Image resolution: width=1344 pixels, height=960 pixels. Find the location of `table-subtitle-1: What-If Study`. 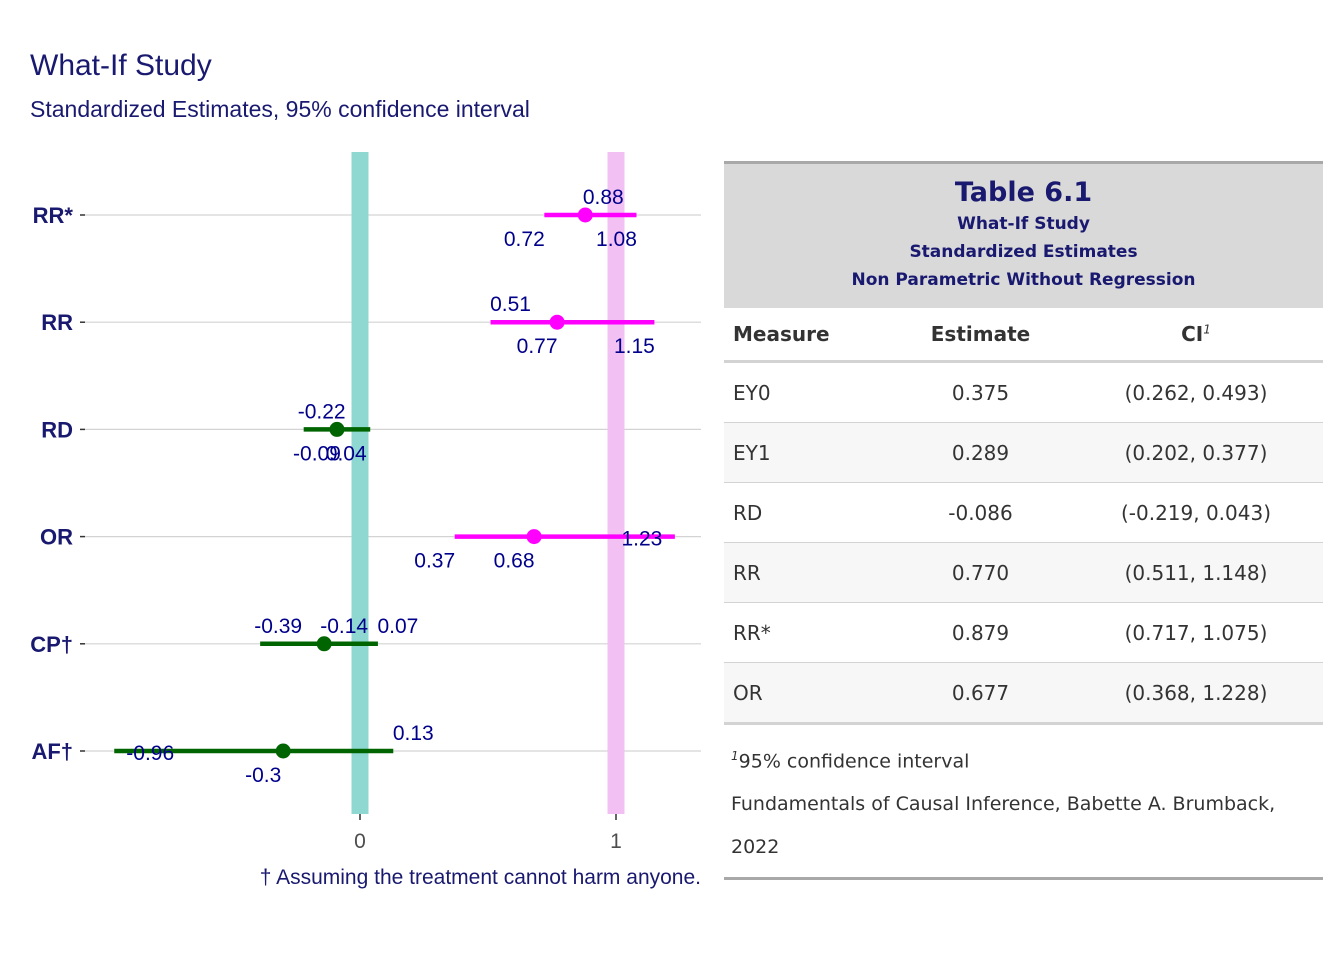

table-subtitle-1: What-If Study is located at coordinates (1023, 224).